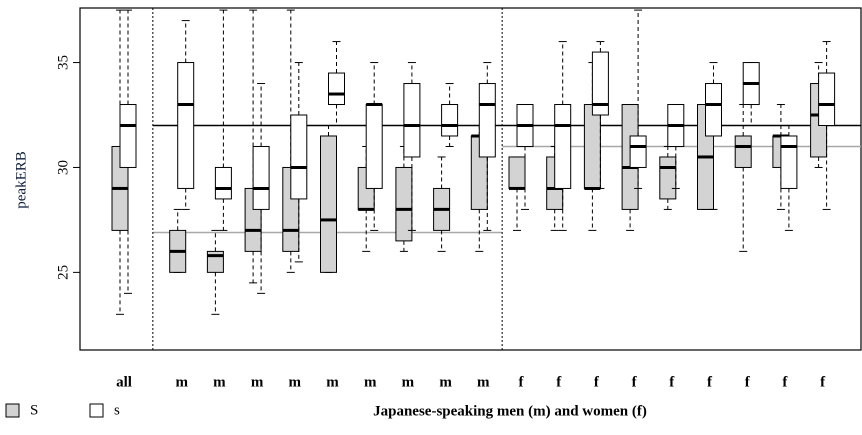 The width and height of the screenshot is (862, 435). Describe the element at coordinates (34, 410) in the screenshot. I see `legend-label: S` at that location.